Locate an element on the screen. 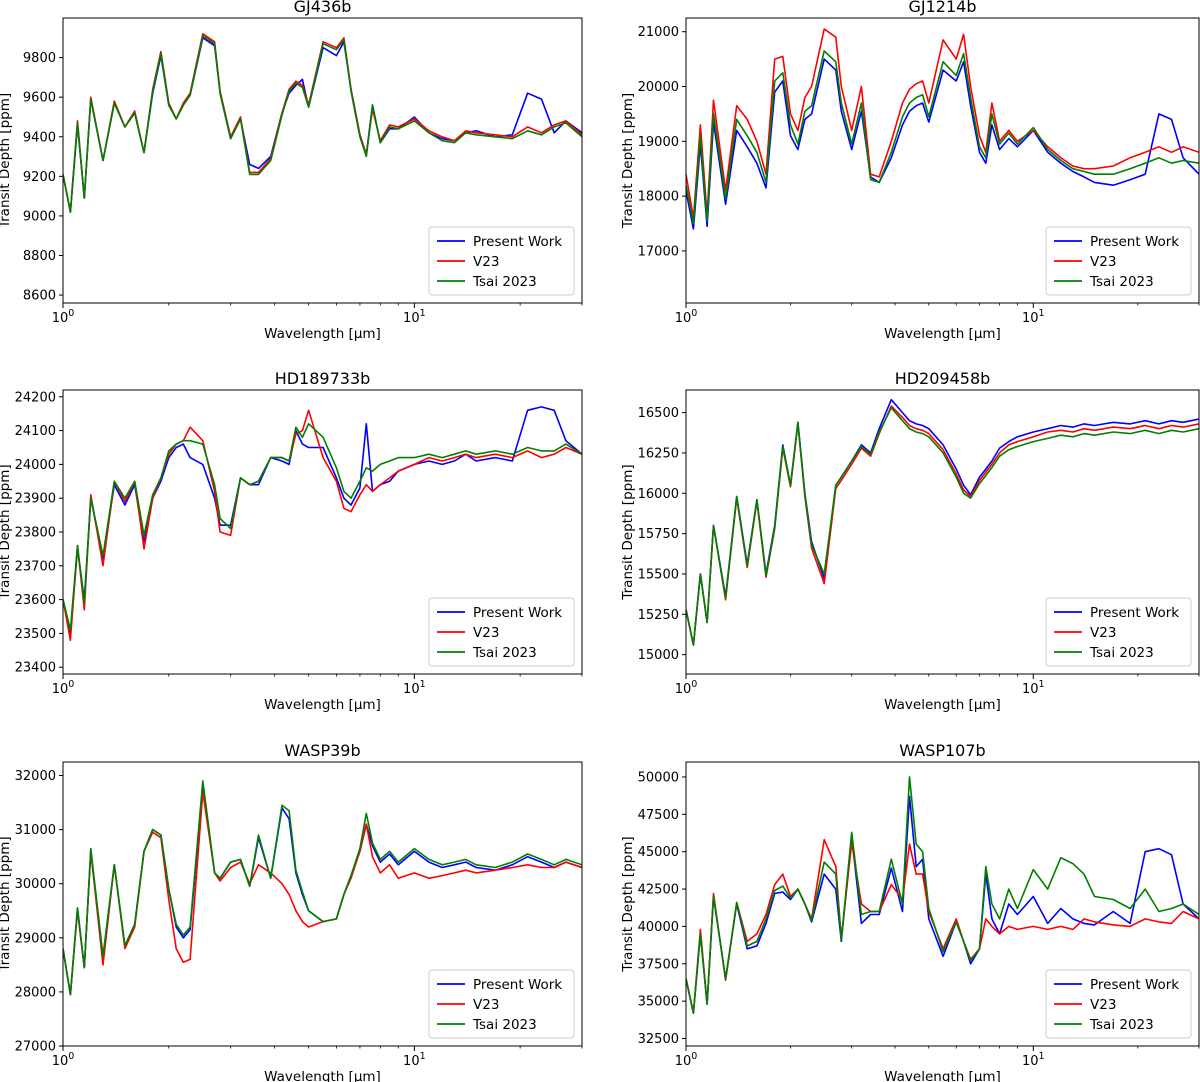  y-tick-label: 15250 is located at coordinates (658, 615).